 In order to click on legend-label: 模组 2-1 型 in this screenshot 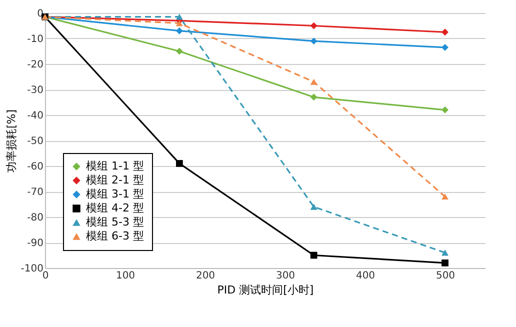, I will do `click(115, 180)`.